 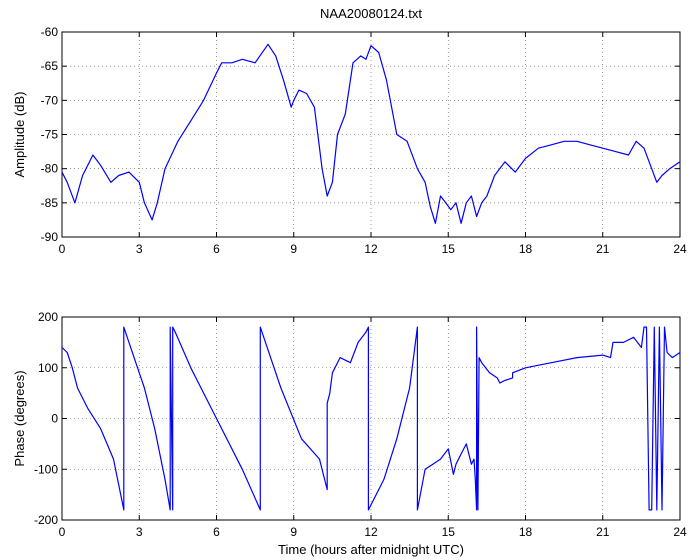 I want to click on chart-2-x-tick-label-1: 3, so click(x=139, y=532).